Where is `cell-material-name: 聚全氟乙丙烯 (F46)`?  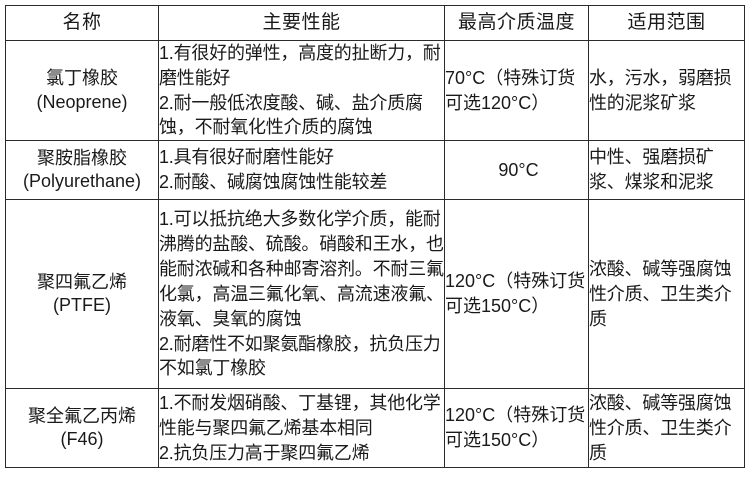 cell-material-name: 聚全氟乙丙烯 (F46) is located at coordinates (82, 428).